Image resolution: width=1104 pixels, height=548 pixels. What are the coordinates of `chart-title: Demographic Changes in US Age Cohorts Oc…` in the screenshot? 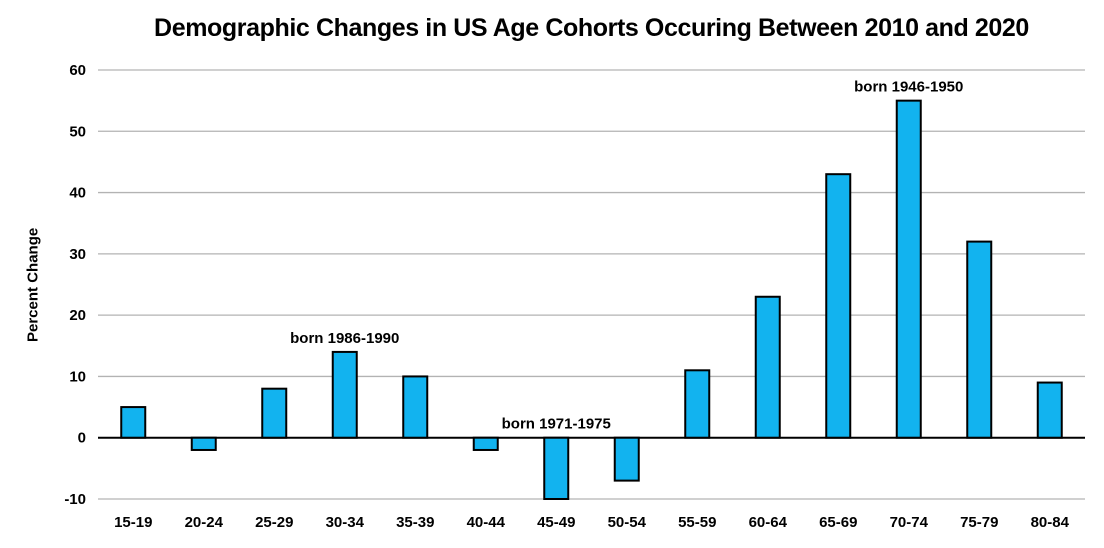 It's located at (591, 28).